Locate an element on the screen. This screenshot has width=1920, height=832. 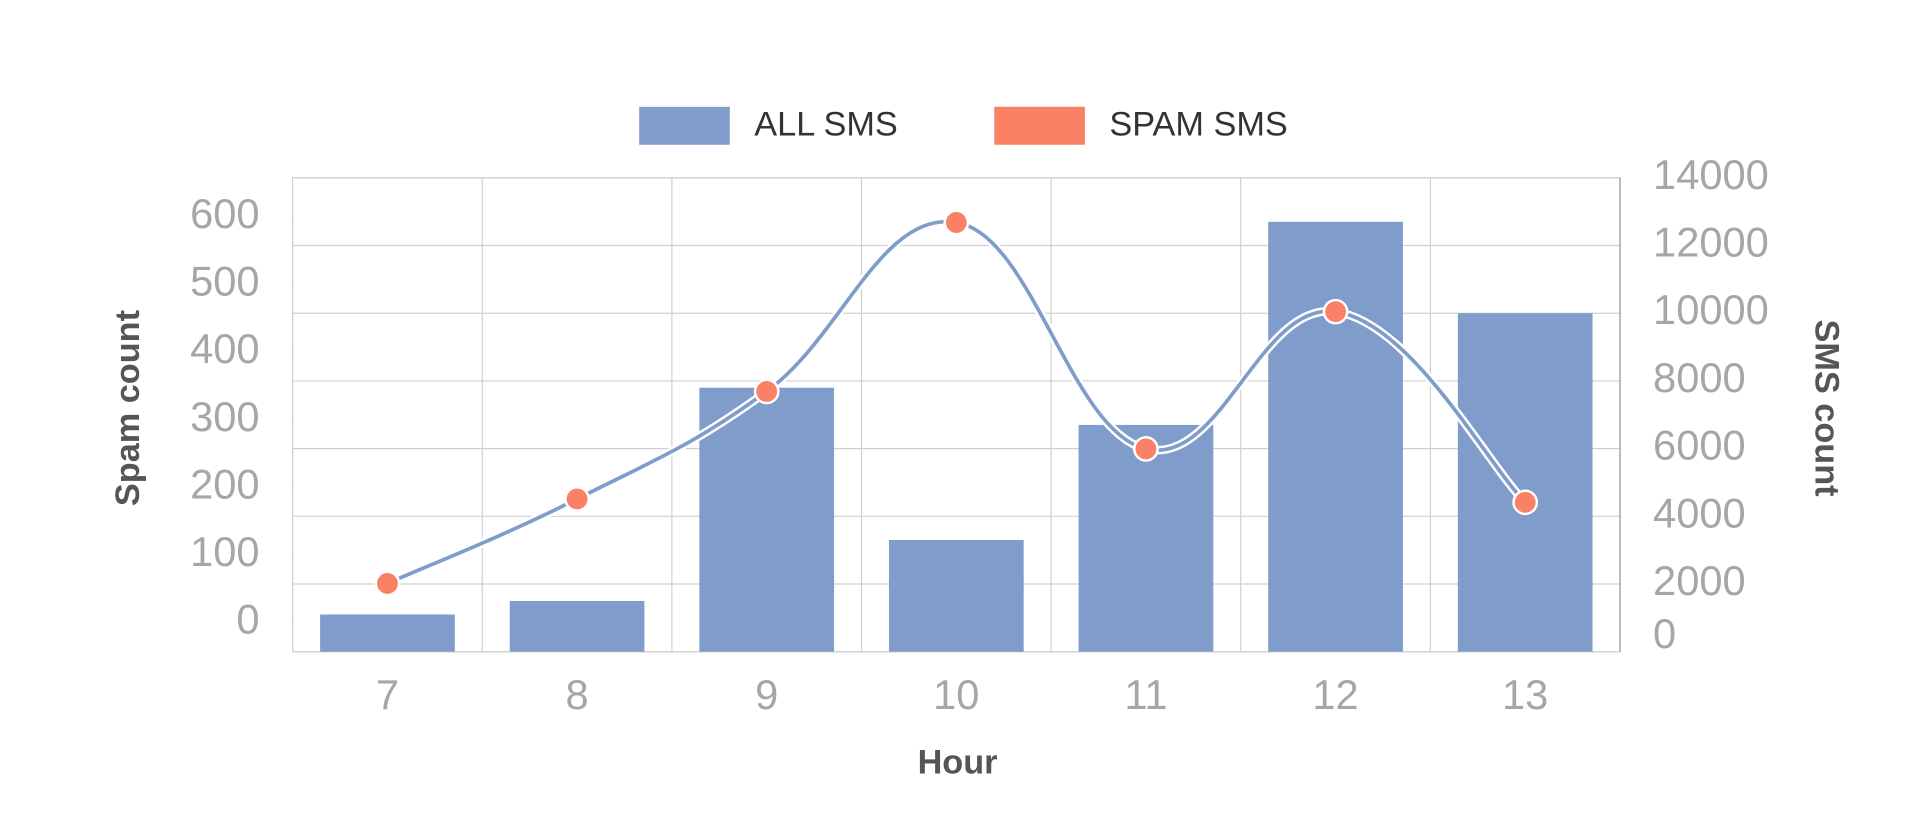
x-tick-label: 13 is located at coordinates (1525, 694).